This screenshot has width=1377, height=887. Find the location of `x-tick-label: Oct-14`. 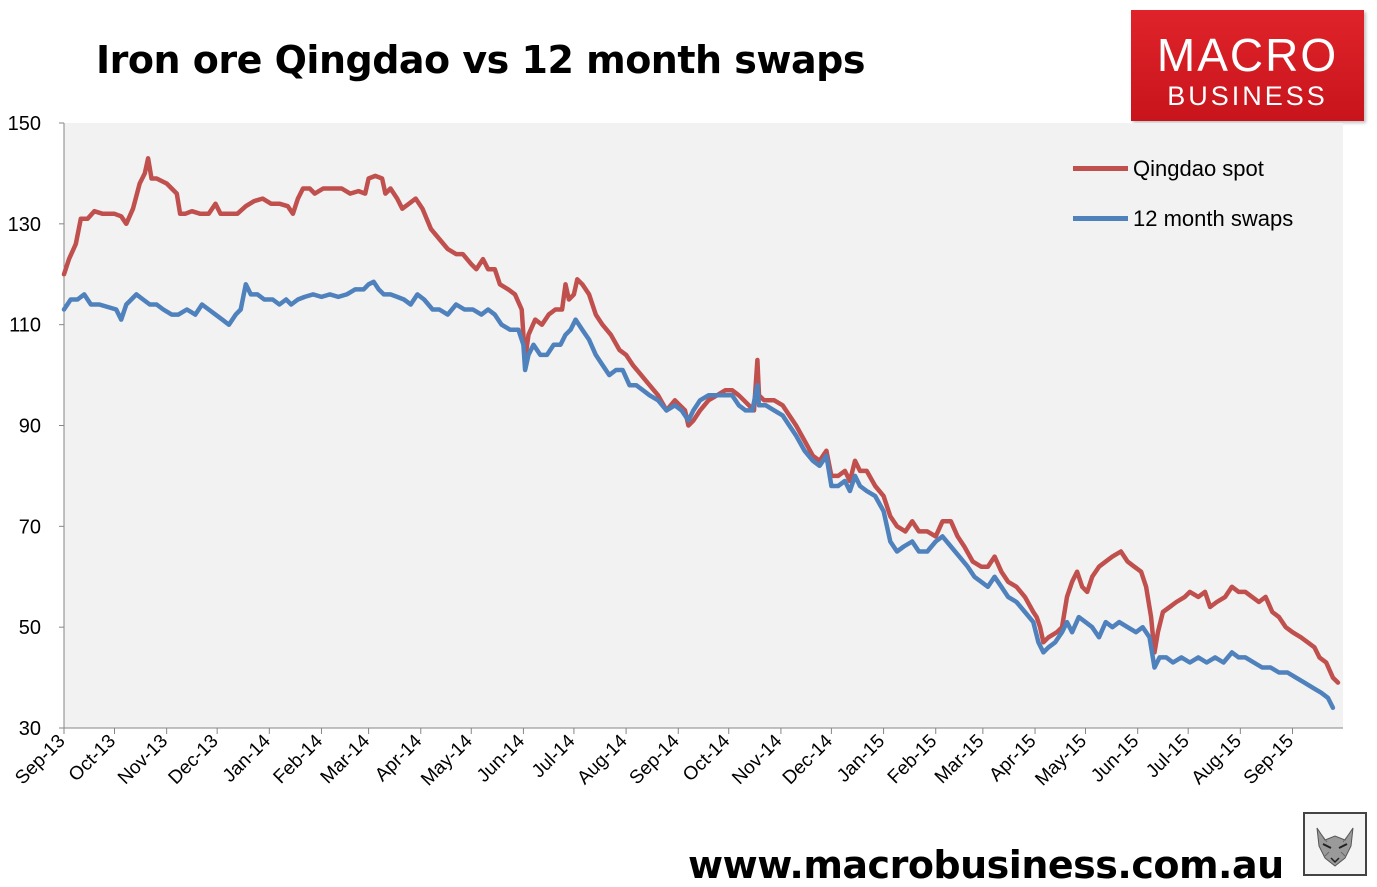

x-tick-label: Oct-14 is located at coordinates (706, 757).